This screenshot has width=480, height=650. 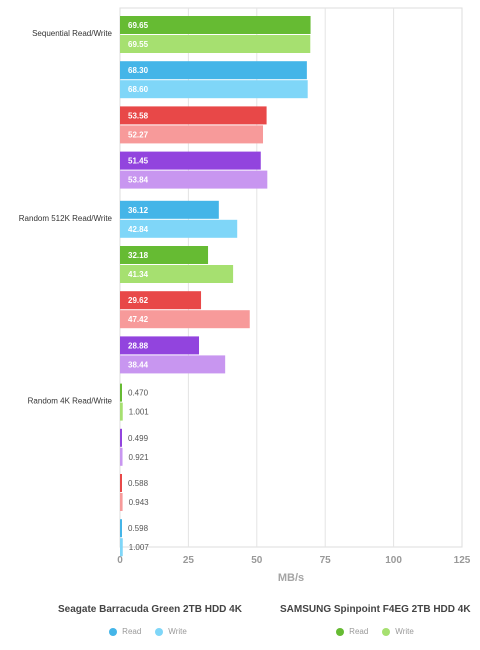 What do you see at coordinates (138, 115) in the screenshot?
I see `data-label-read: 53.58` at bounding box center [138, 115].